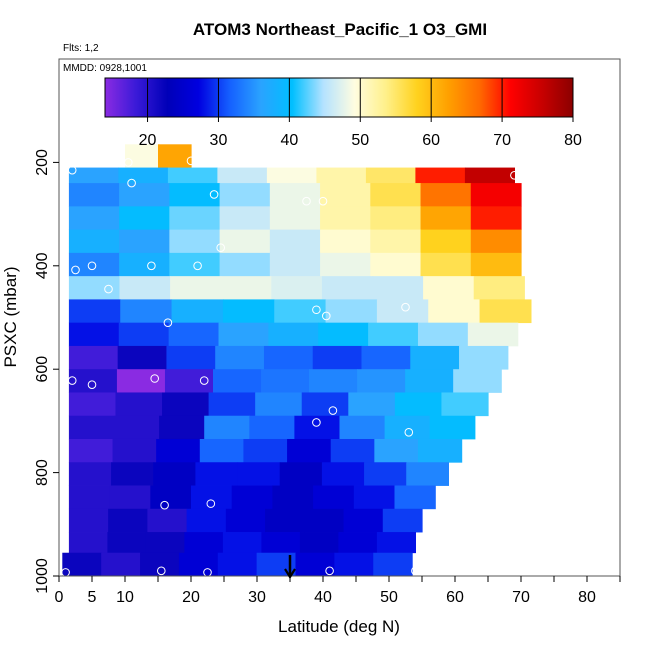 Image resolution: width=650 pixels, height=650 pixels. I want to click on y-tick-label: 800, so click(42, 472).